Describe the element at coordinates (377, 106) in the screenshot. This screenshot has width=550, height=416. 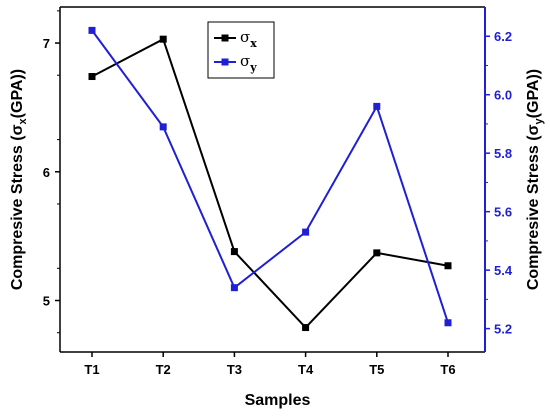
I see `point-y-T5` at that location.